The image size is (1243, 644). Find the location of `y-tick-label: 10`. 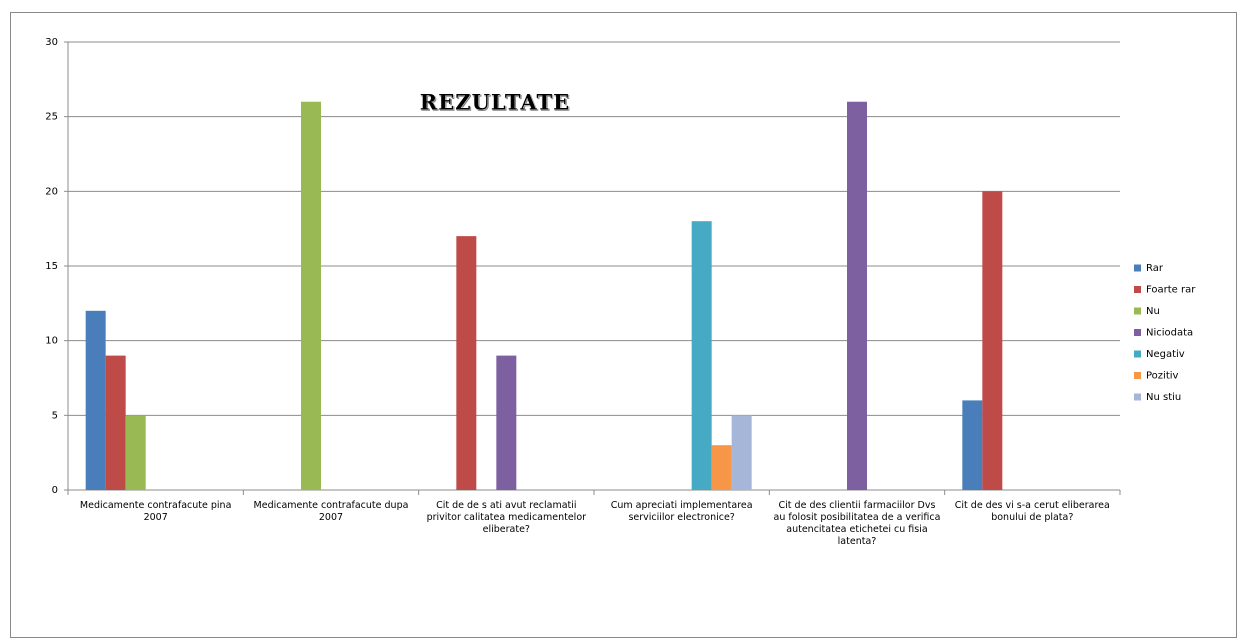

y-tick-label: 10 is located at coordinates (51, 341).